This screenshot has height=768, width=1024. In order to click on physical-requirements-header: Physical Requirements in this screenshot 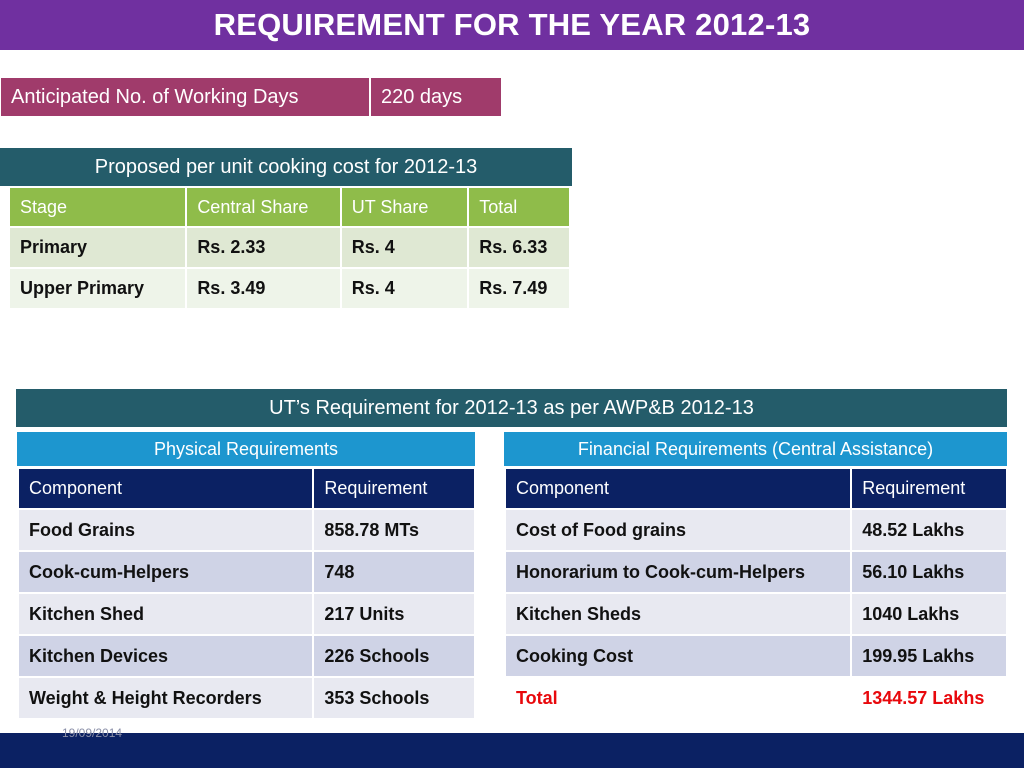, I will do `click(246, 449)`.